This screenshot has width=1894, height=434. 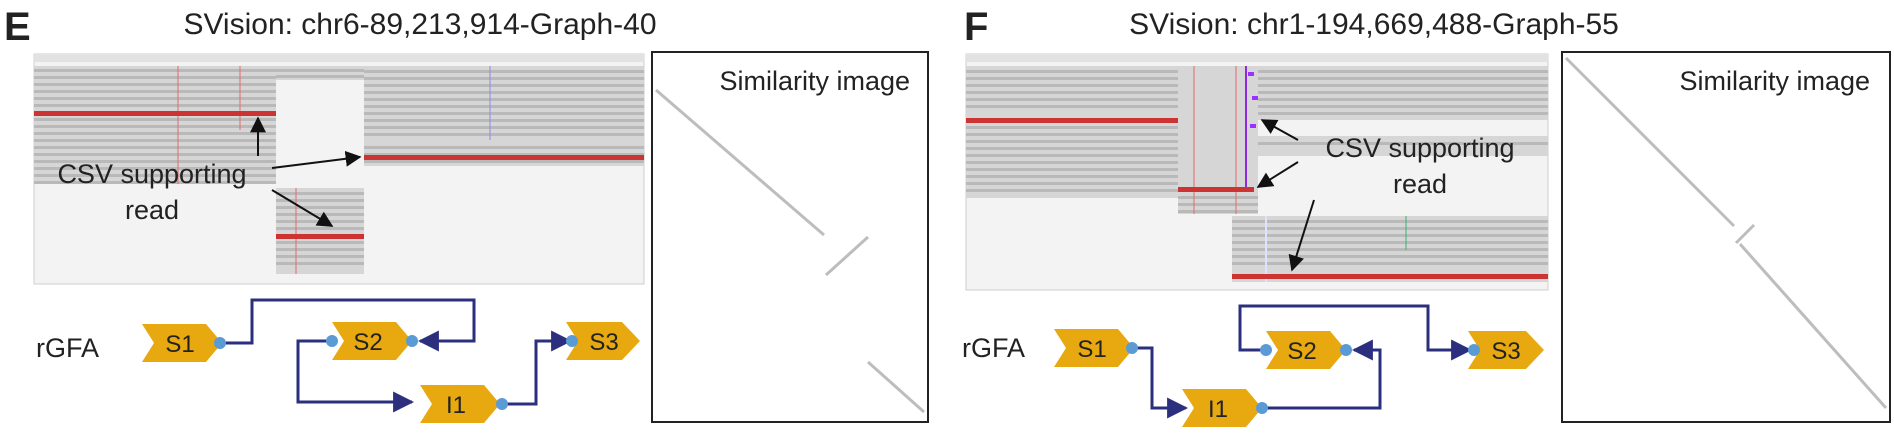 What do you see at coordinates (1374, 24) in the screenshot?
I see `panel-title: SVision: chr1-194,669,488-Graph-55` at bounding box center [1374, 24].